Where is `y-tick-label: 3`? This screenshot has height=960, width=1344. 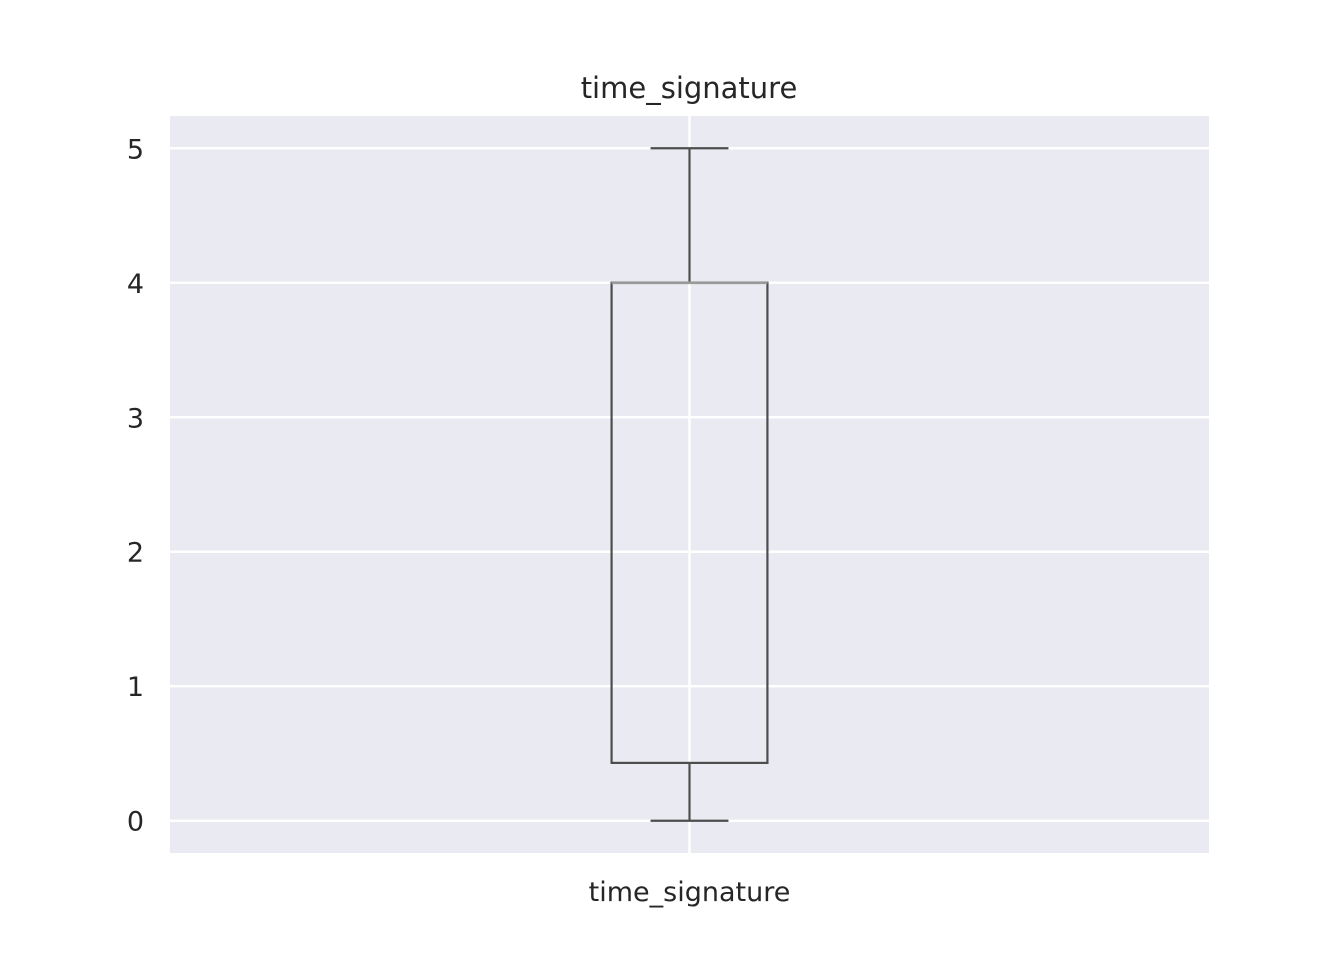
y-tick-label: 3 is located at coordinates (135, 418).